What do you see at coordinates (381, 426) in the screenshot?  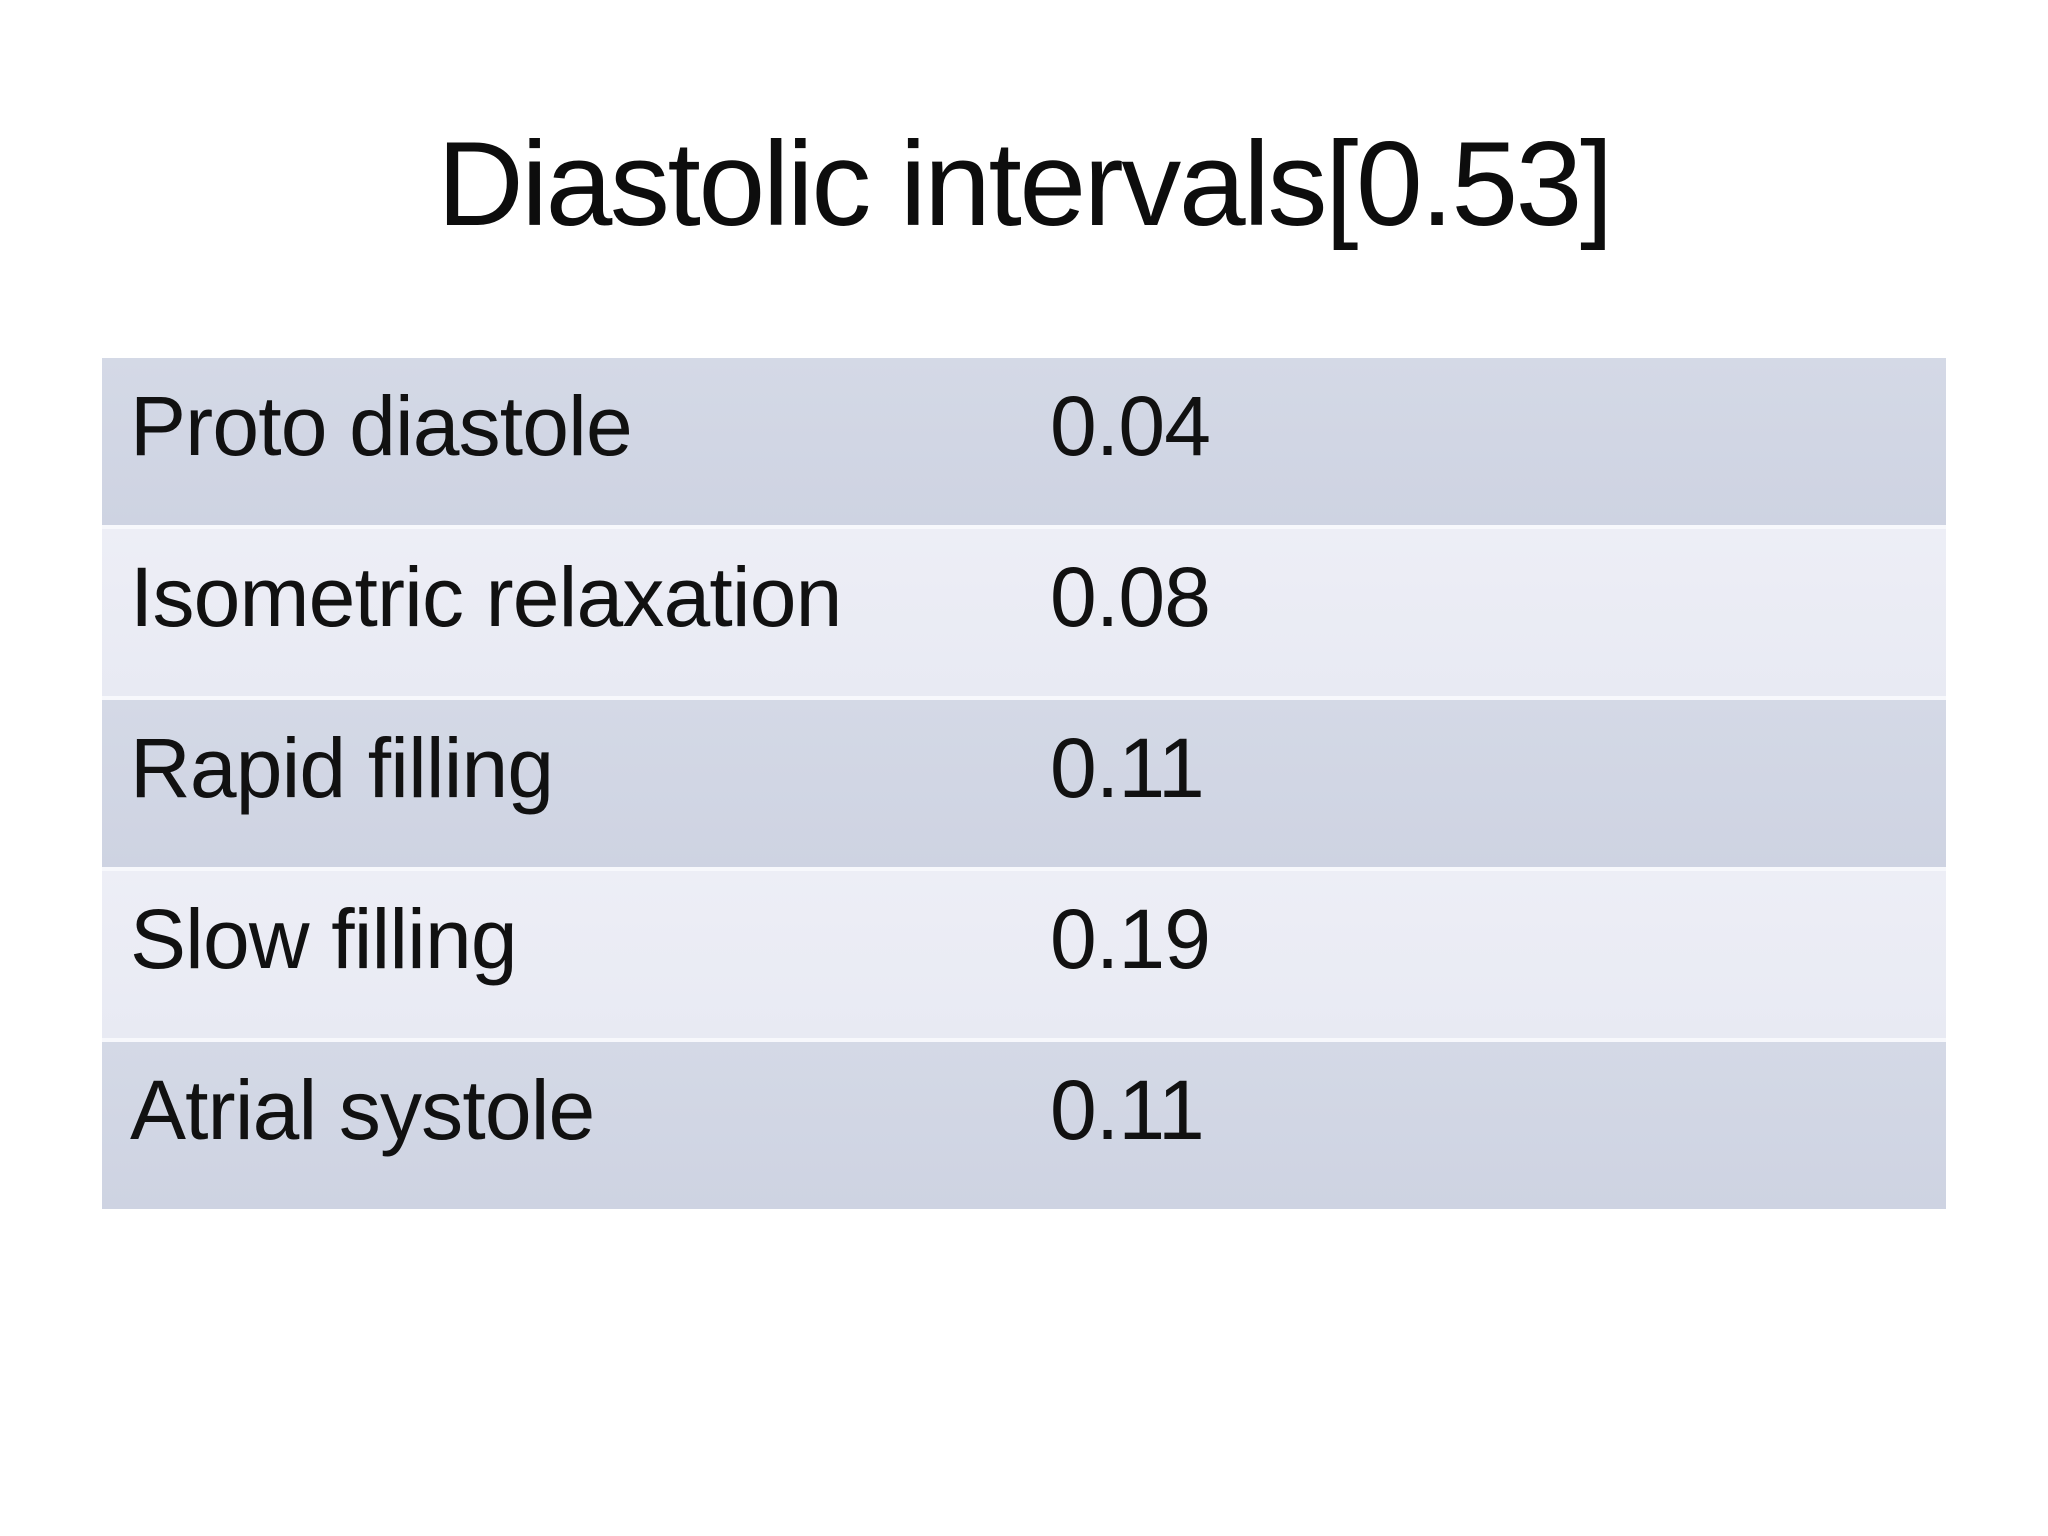 I see `interval-name-cell: Proto diastole` at bounding box center [381, 426].